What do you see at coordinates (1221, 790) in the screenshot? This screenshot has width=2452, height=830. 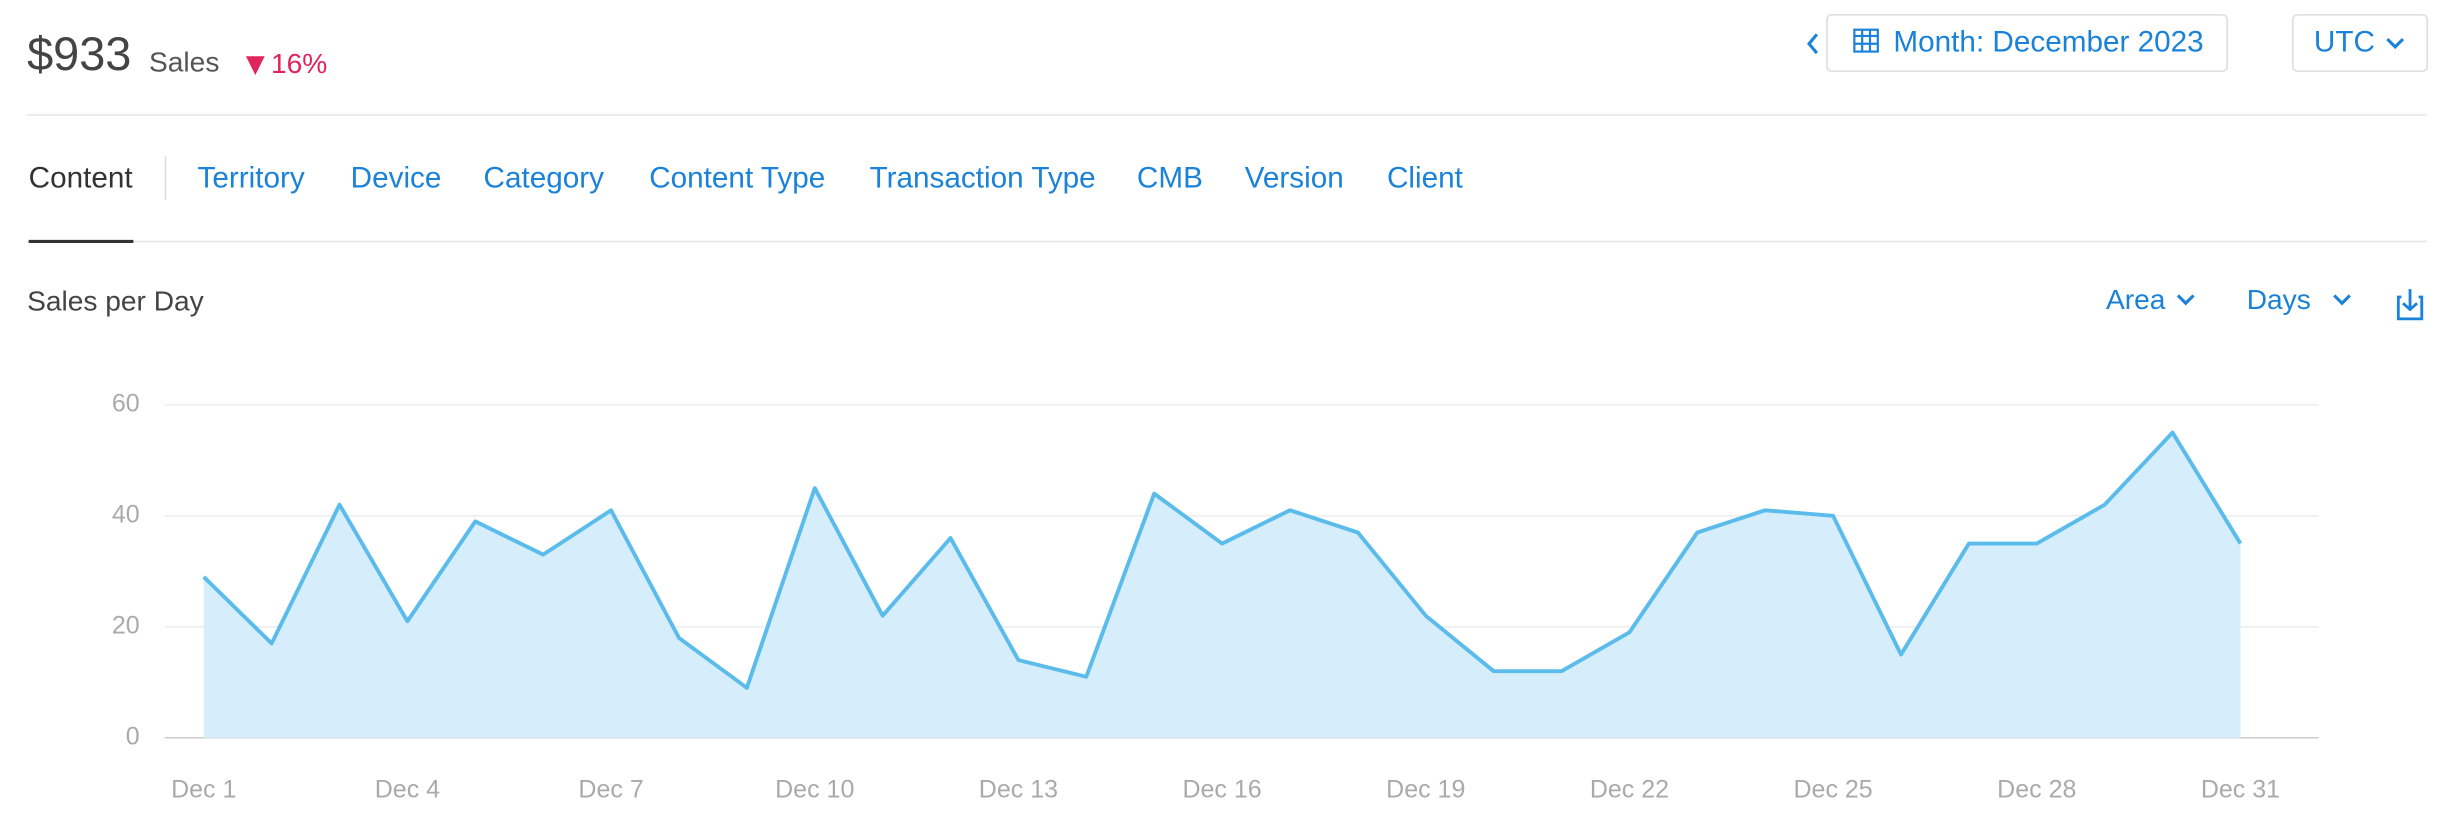 I see `x-tick-label: Dec 16` at bounding box center [1221, 790].